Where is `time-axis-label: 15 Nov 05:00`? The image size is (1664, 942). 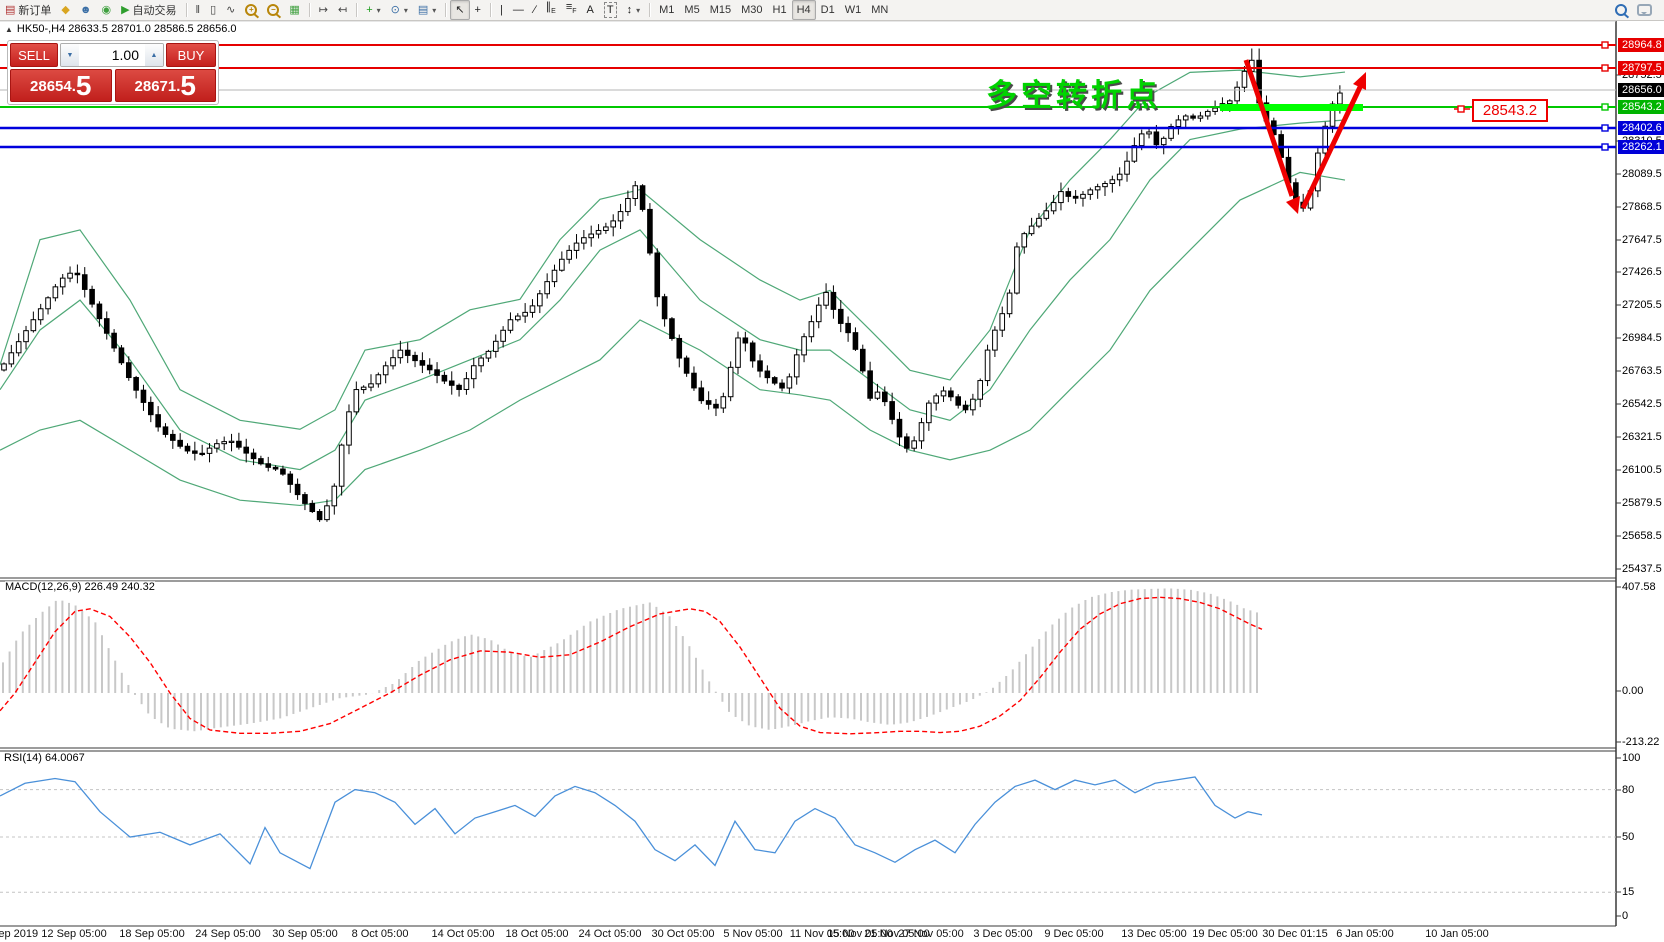 time-axis-label: 15 Nov 05:00 is located at coordinates (860, 934).